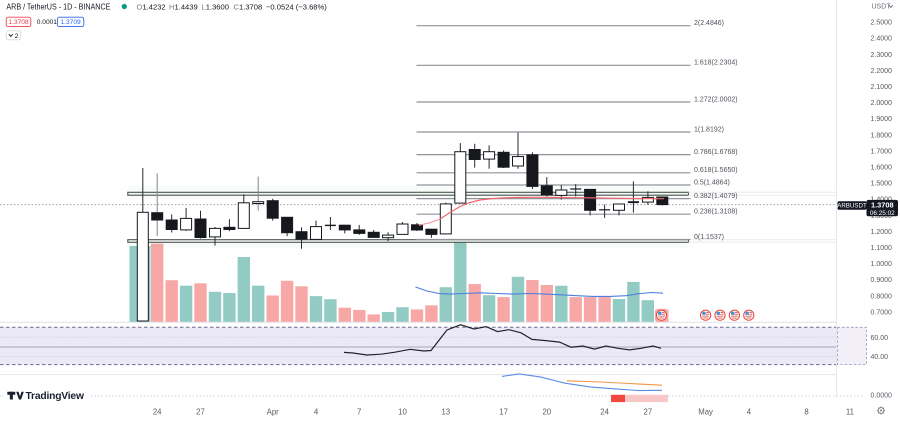 The image size is (900, 427). Describe the element at coordinates (273, 411) in the screenshot. I see `svg-text: Apr` at that location.